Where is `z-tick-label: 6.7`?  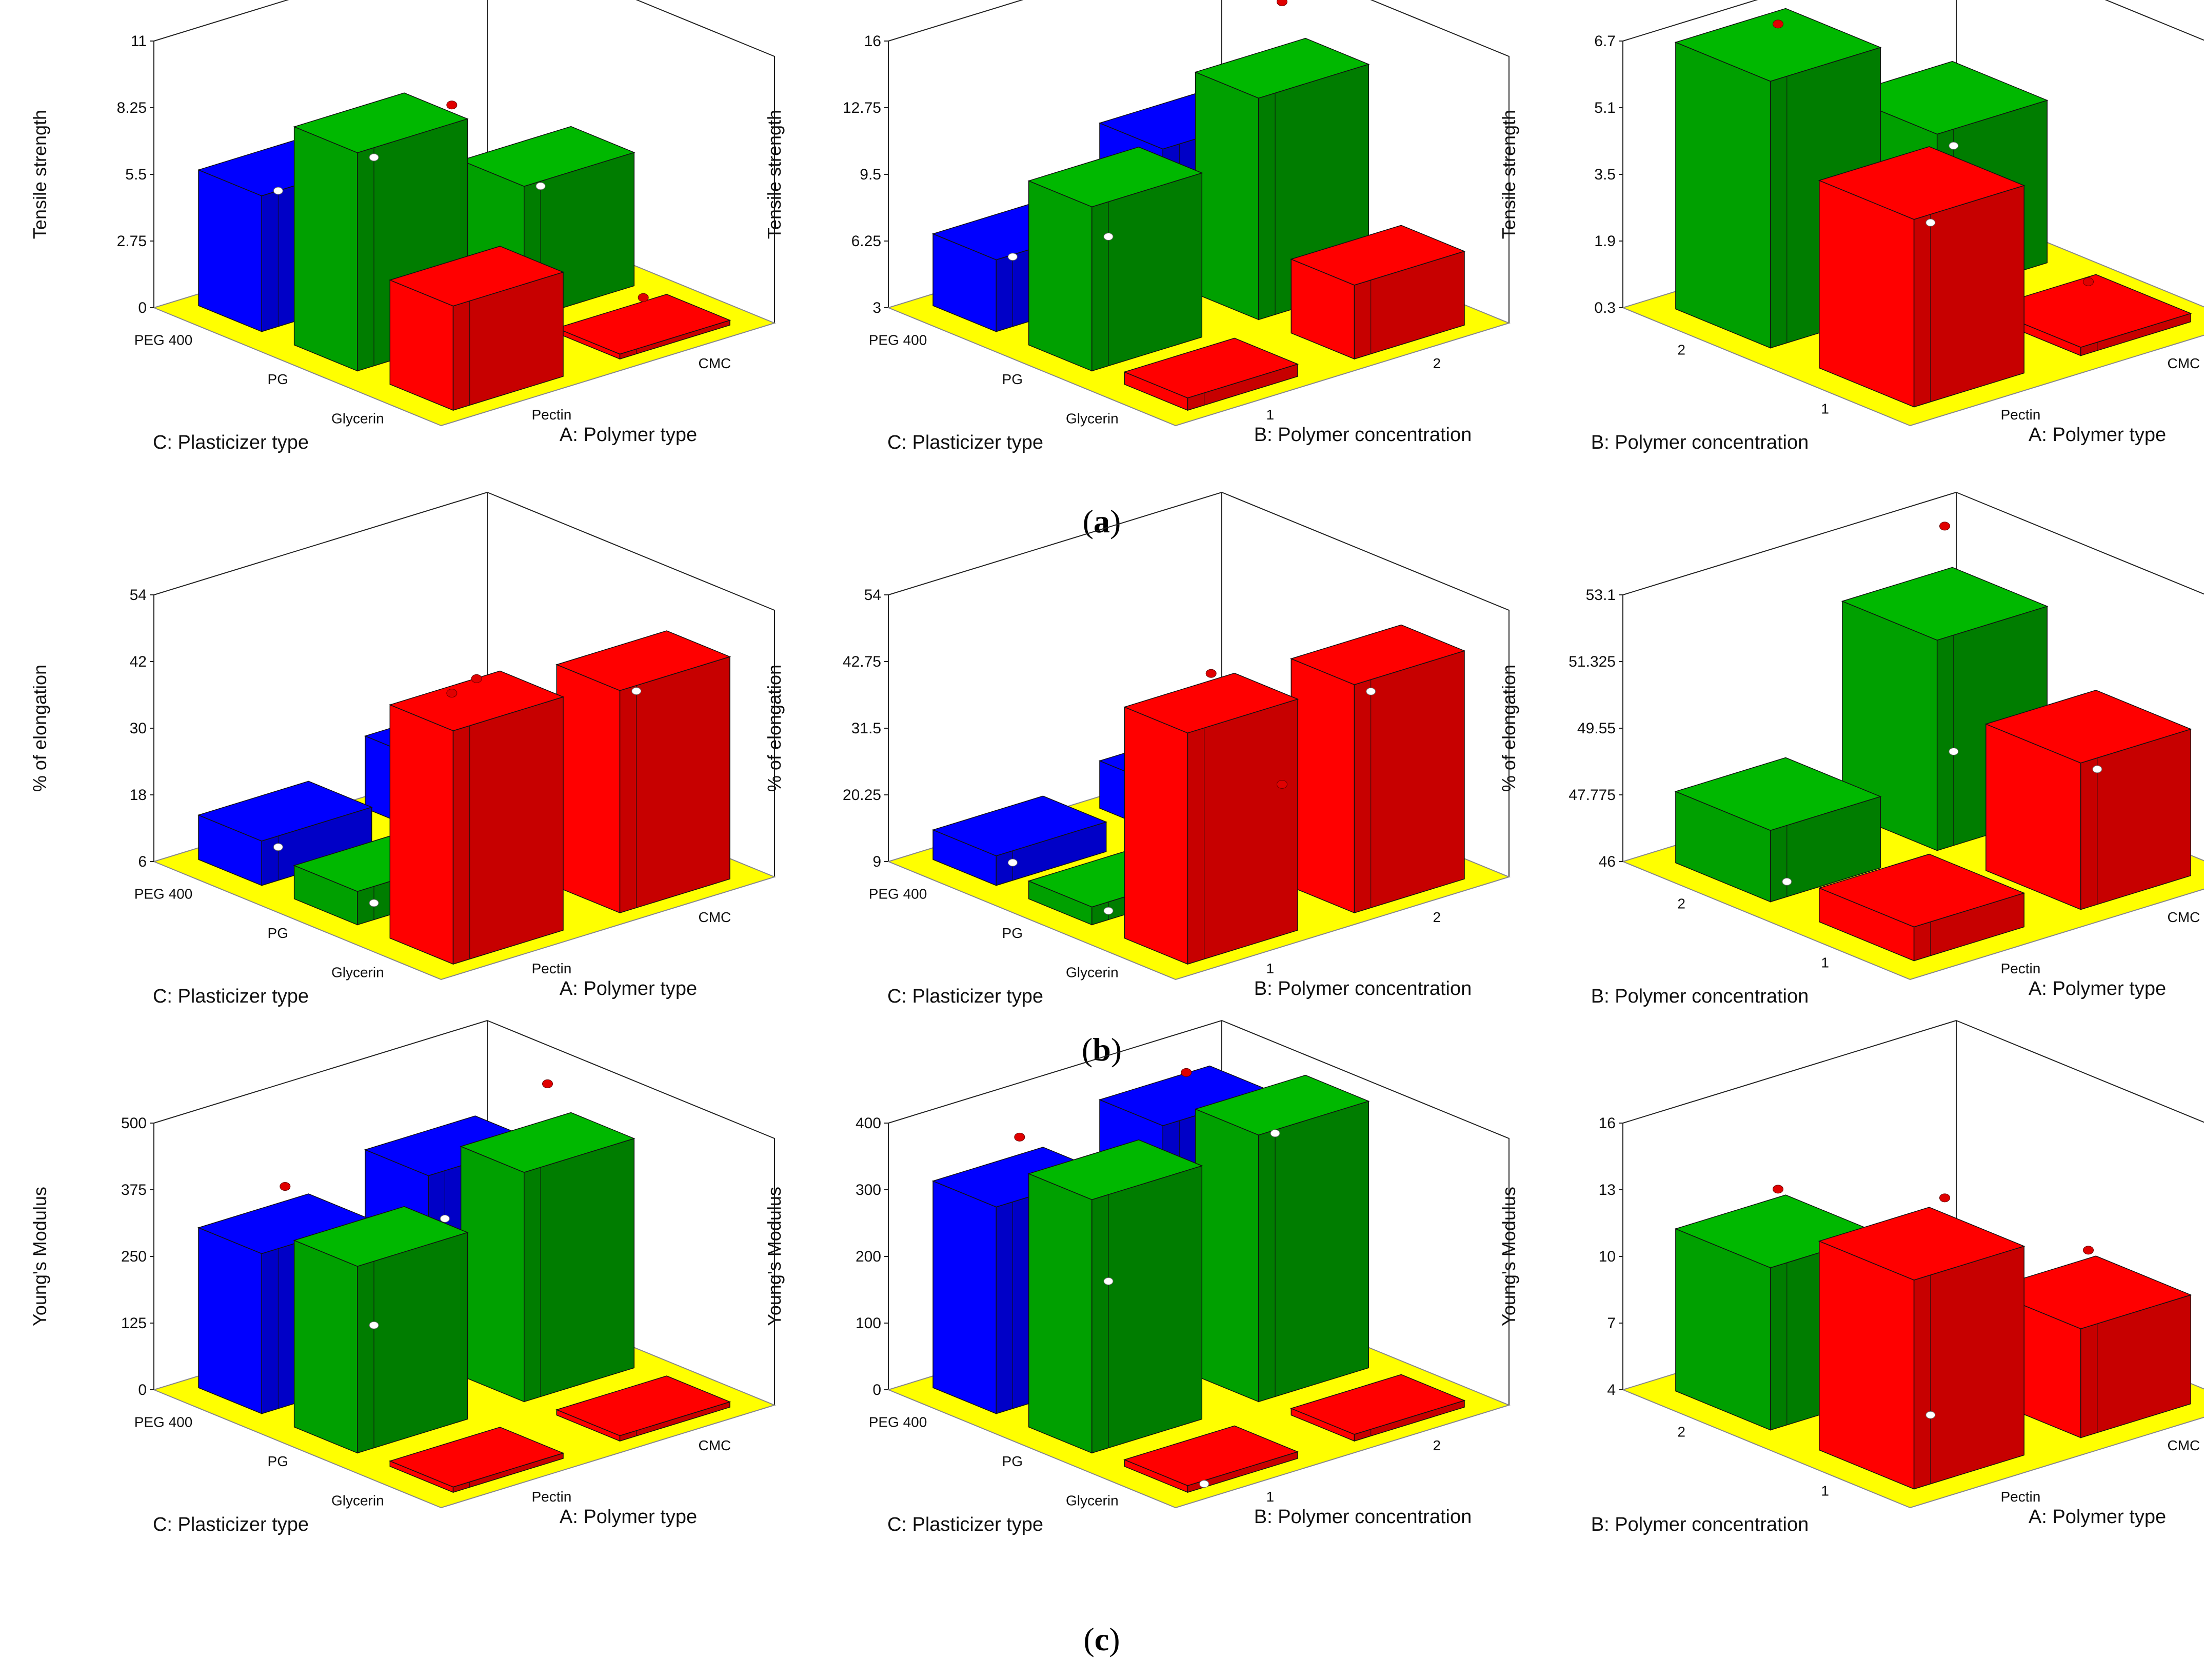 z-tick-label: 6.7 is located at coordinates (1605, 41).